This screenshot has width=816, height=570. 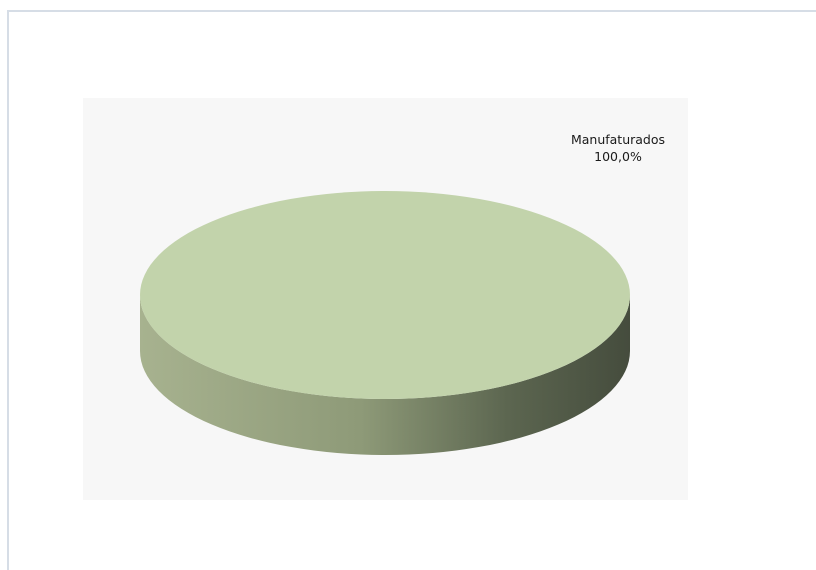 What do you see at coordinates (618, 148) in the screenshot?
I see `slice-data-label: Manufaturados 100,0%` at bounding box center [618, 148].